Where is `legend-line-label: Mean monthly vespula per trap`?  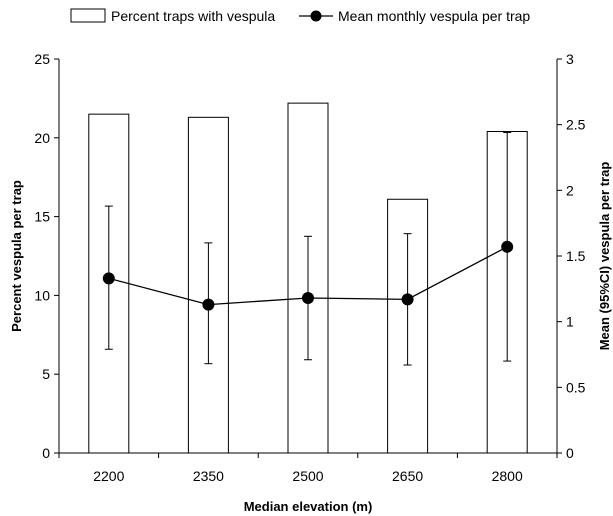 legend-line-label: Mean monthly vespula per trap is located at coordinates (434, 16).